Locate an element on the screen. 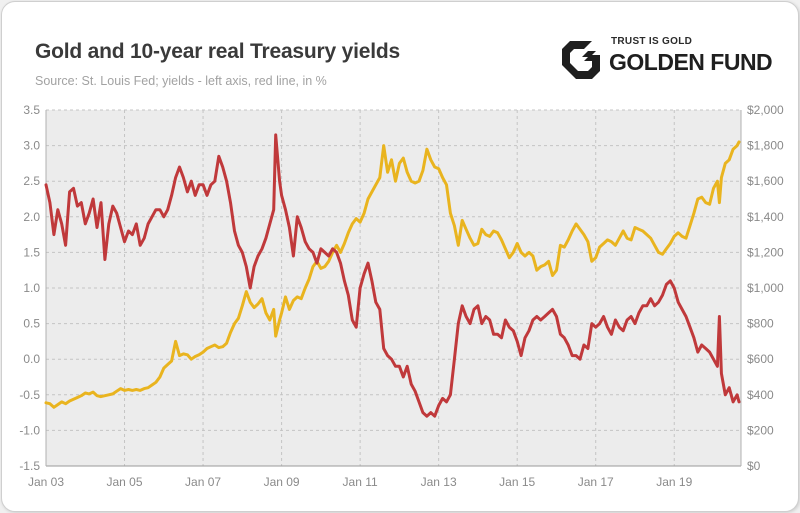 The width and height of the screenshot is (800, 513). y-right-tick-label: $200 is located at coordinates (760, 430).